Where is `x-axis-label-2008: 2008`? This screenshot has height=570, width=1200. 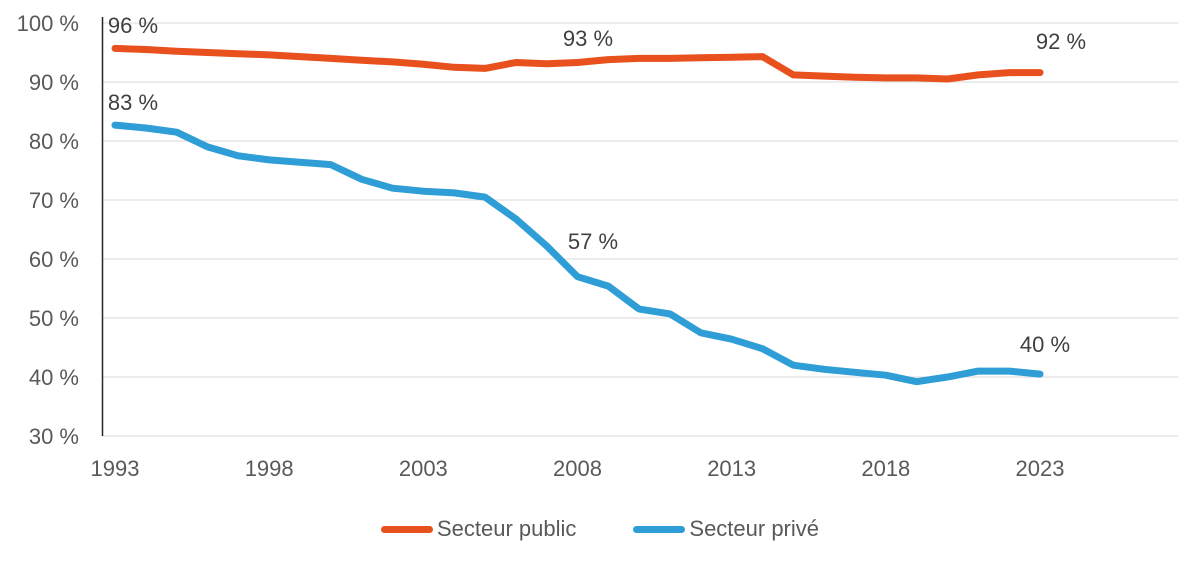 x-axis-label-2008: 2008 is located at coordinates (577, 468).